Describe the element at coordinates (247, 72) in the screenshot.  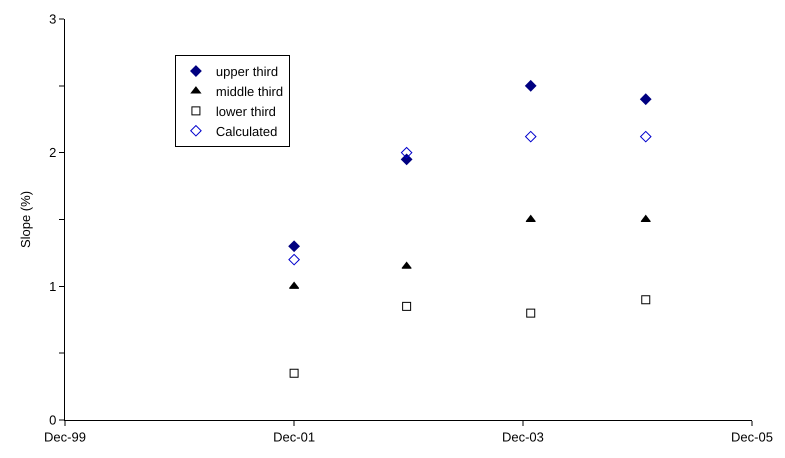
I see `legend-label: upper third` at that location.